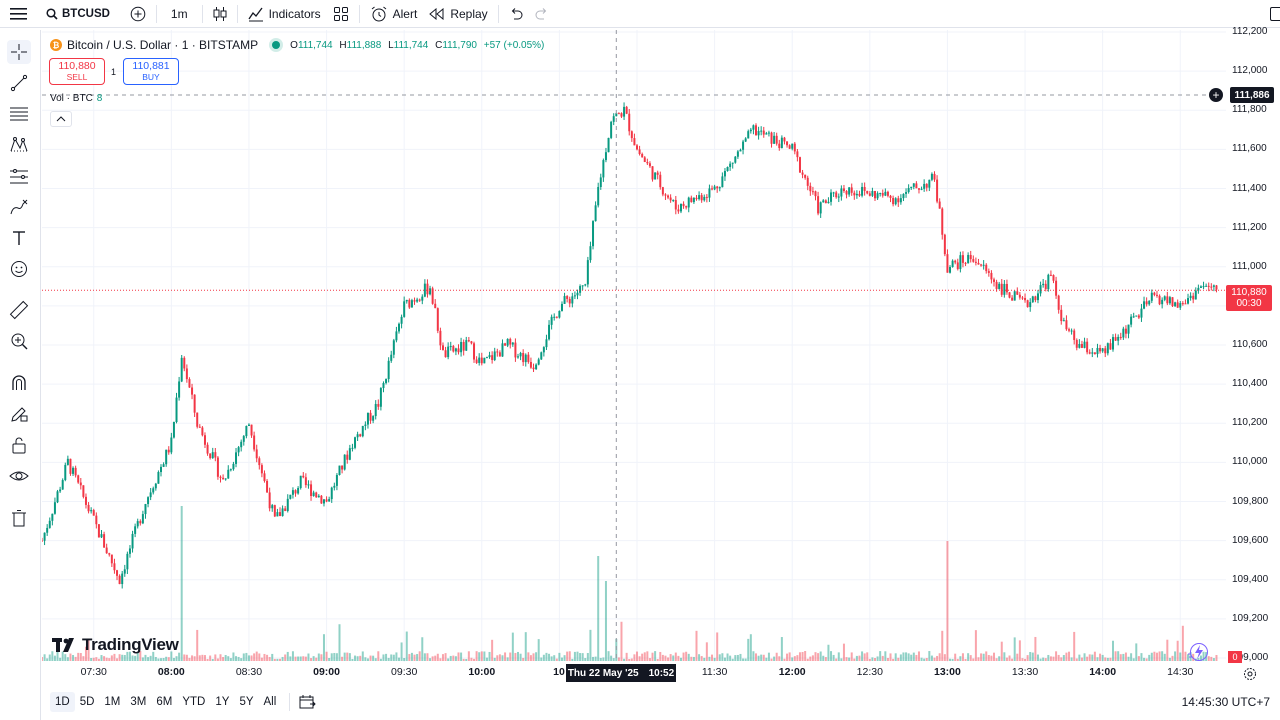  What do you see at coordinates (151, 71) in the screenshot?
I see `buy-button: 110,881 BUY` at bounding box center [151, 71].